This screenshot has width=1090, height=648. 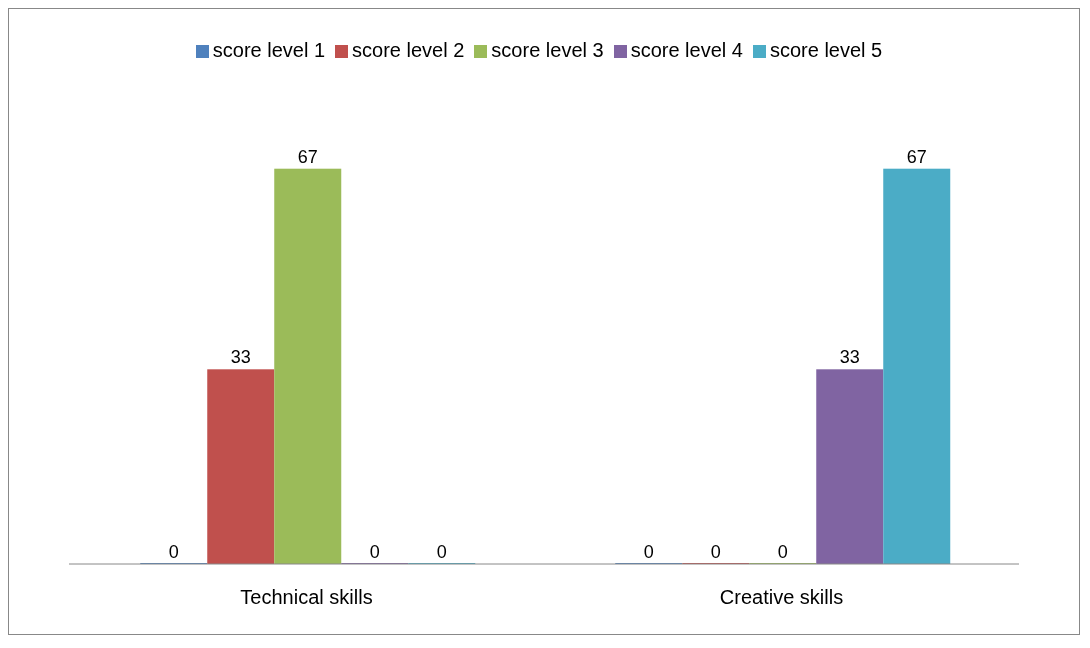 What do you see at coordinates (547, 50) in the screenshot?
I see `legend-label: score level 3` at bounding box center [547, 50].